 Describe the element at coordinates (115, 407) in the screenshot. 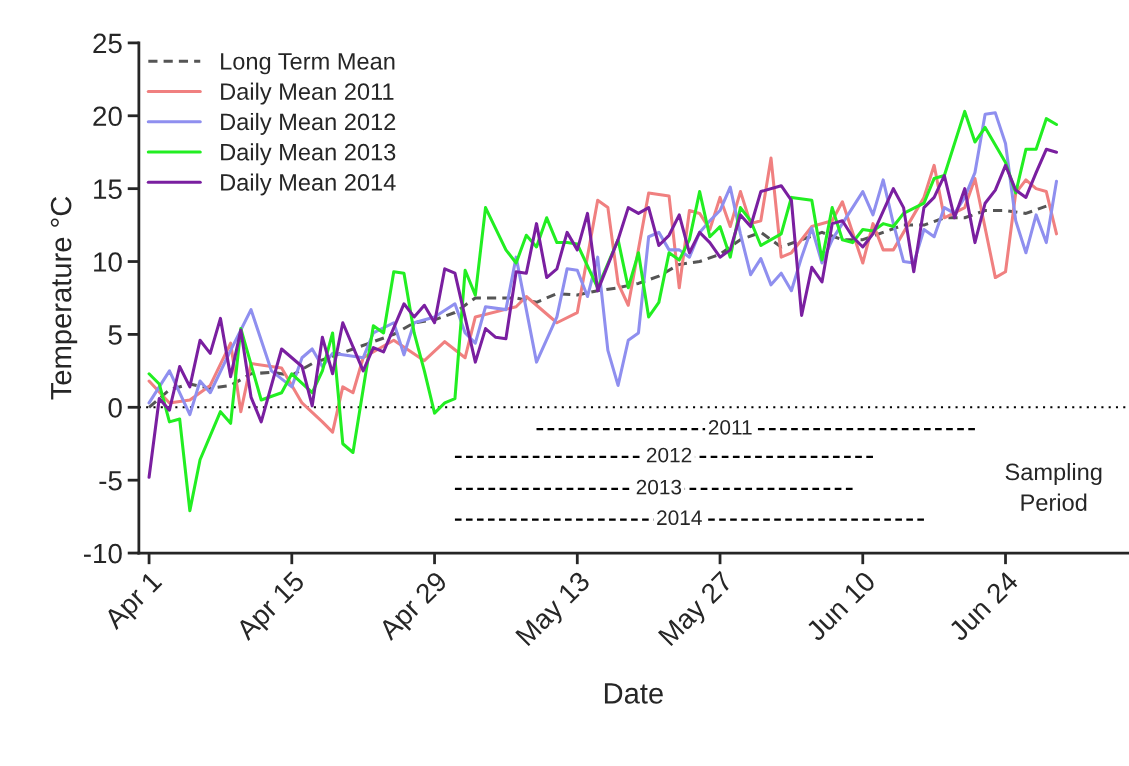

I see `y-tick-label: 0` at that location.